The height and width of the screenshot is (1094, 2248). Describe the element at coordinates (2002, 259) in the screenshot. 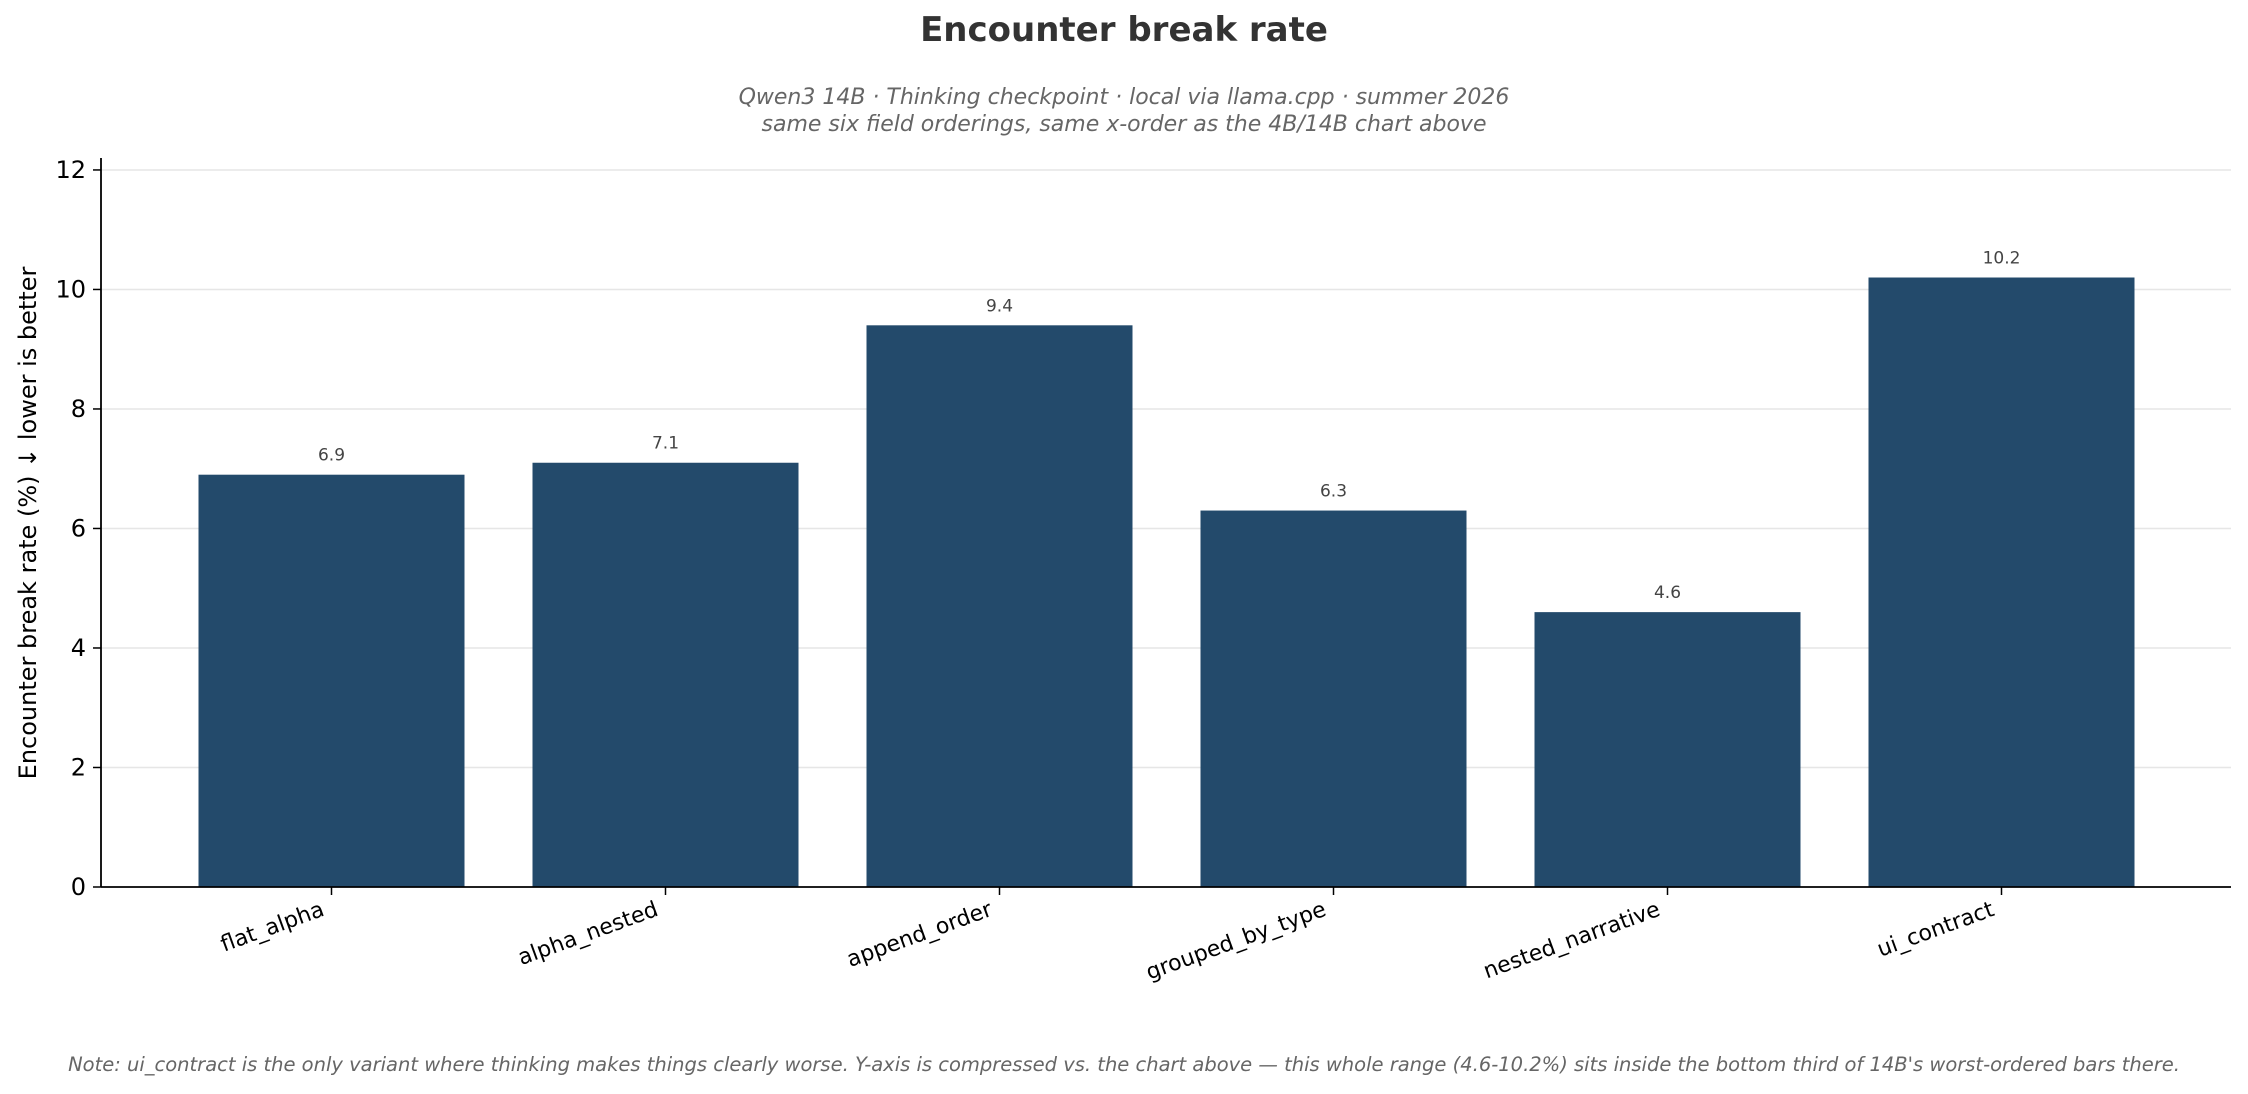

I see `value-label: 10.2` at that location.